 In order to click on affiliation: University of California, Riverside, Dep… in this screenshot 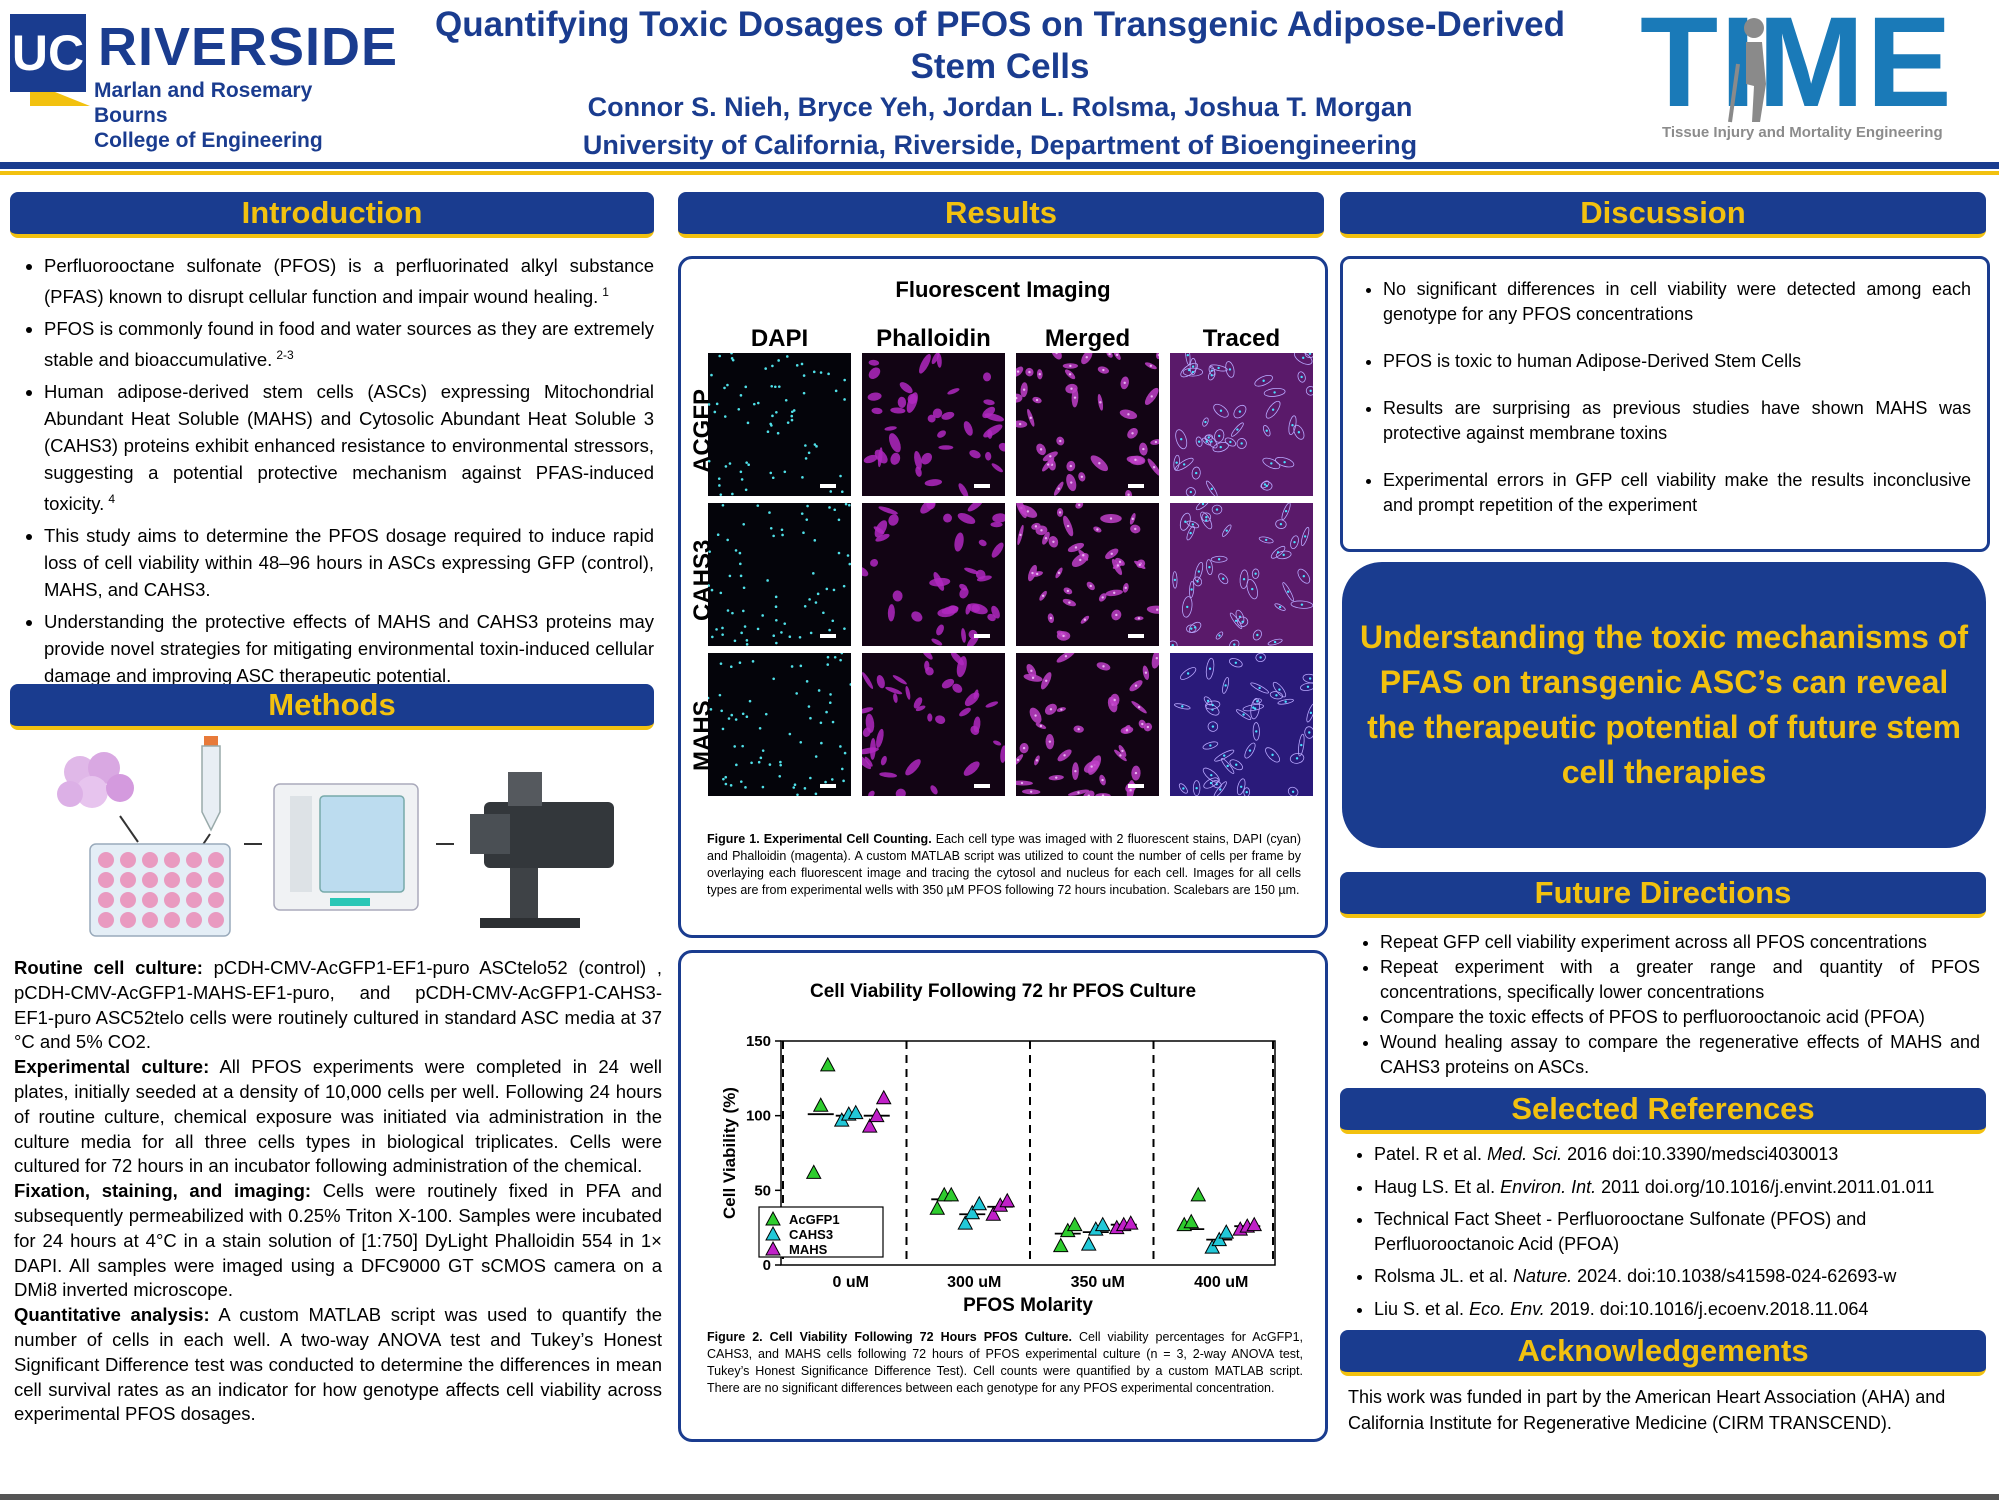, I will do `click(1000, 145)`.